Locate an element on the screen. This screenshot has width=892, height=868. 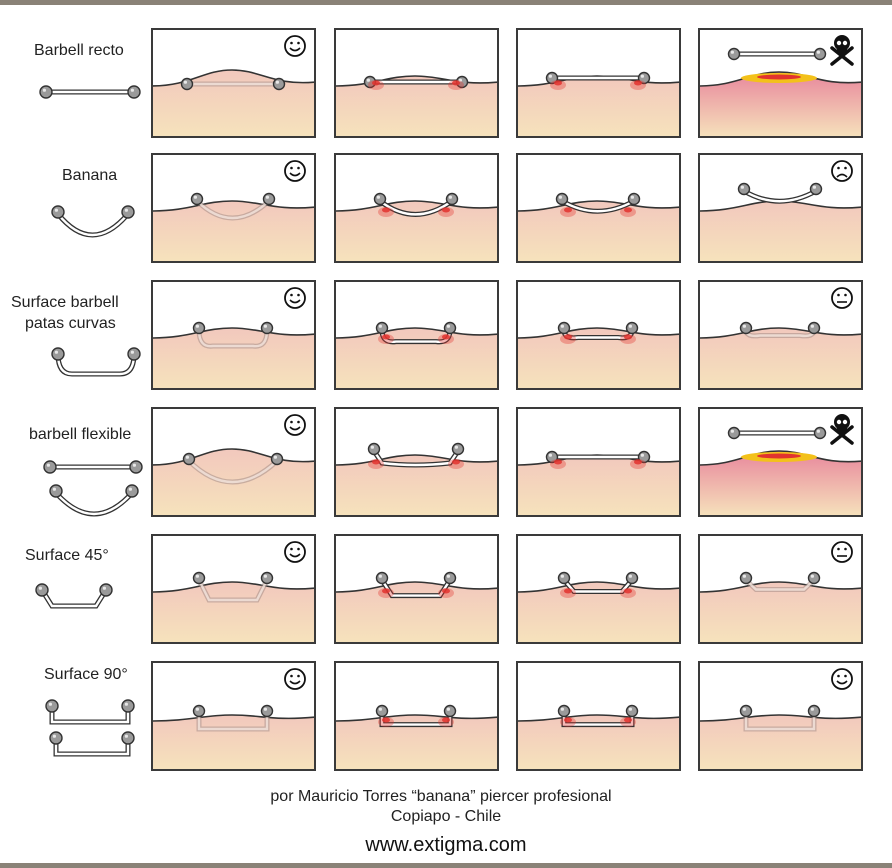
row-label-2: Banana is located at coordinates (89, 175).